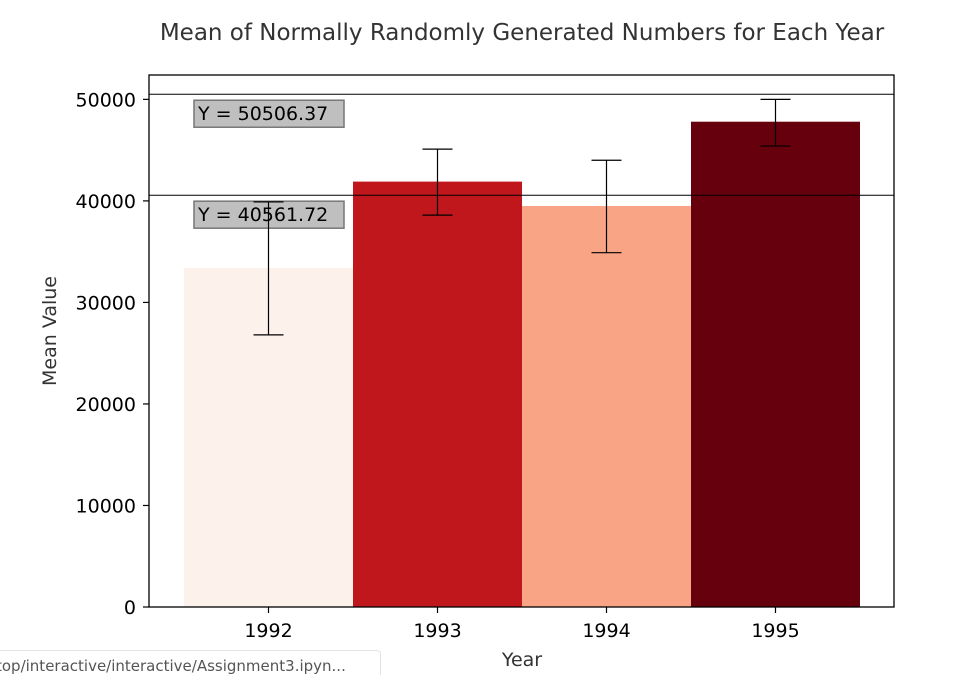  Describe the element at coordinates (437, 394) in the screenshot. I see `bar-1993` at that location.